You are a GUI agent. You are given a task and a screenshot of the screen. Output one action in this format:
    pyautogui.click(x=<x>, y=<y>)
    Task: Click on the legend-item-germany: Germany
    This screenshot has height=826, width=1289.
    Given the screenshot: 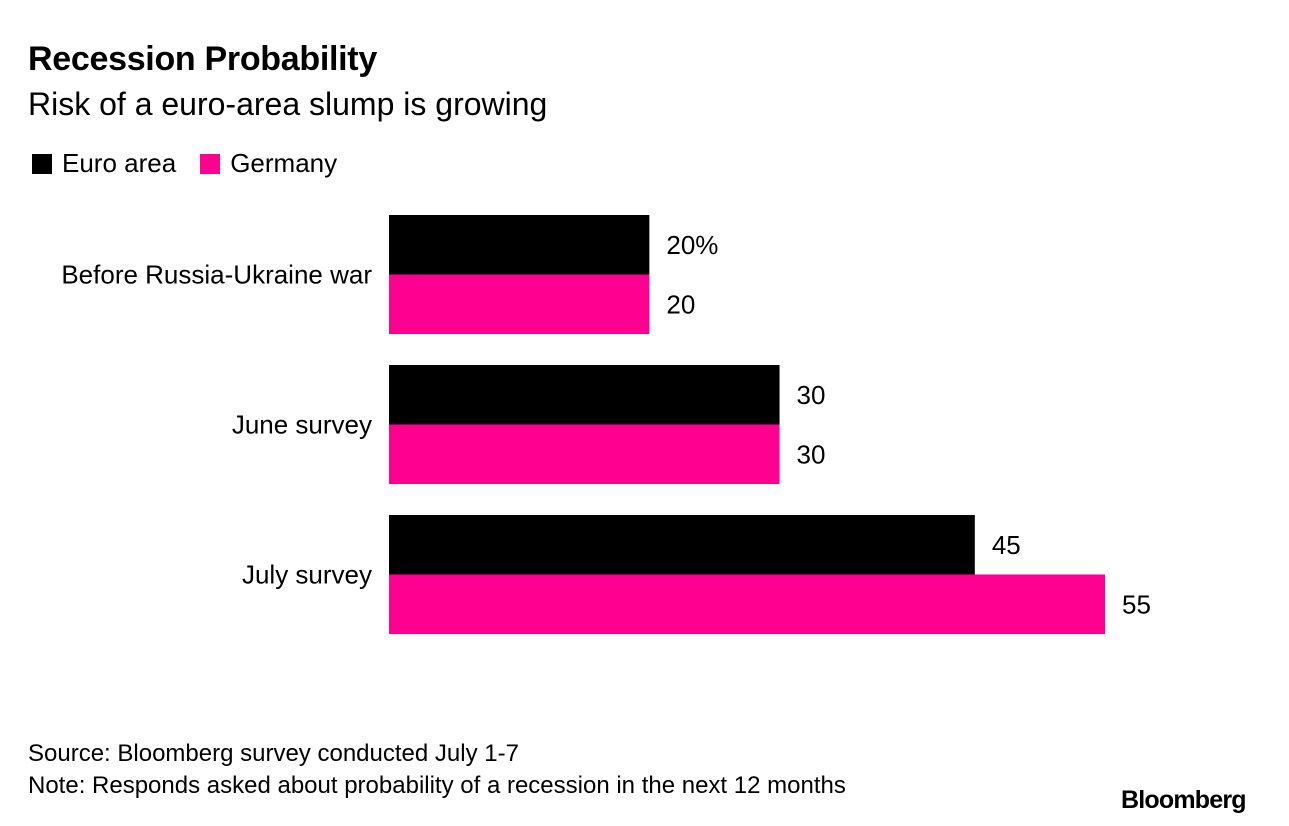 What is the action you would take?
    pyautogui.click(x=268, y=163)
    